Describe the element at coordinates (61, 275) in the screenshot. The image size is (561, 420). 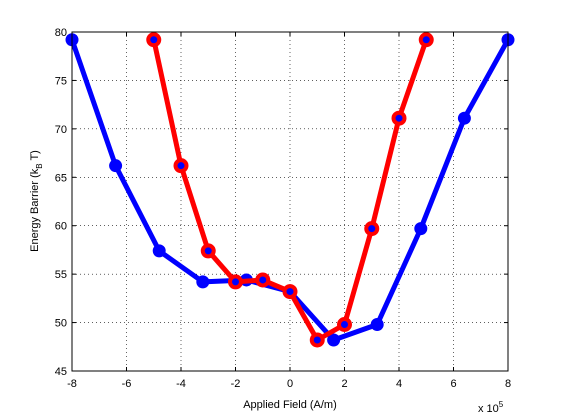
I see `y-tick-label: 55` at that location.